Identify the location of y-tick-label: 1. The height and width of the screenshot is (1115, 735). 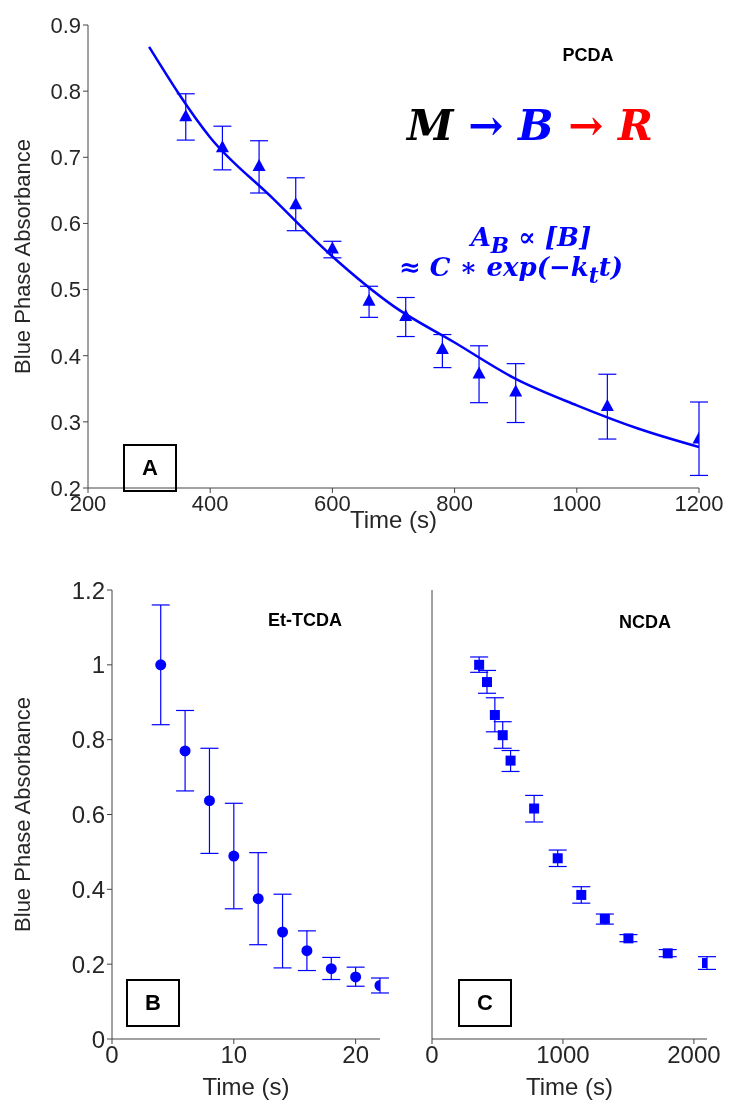
(98, 665).